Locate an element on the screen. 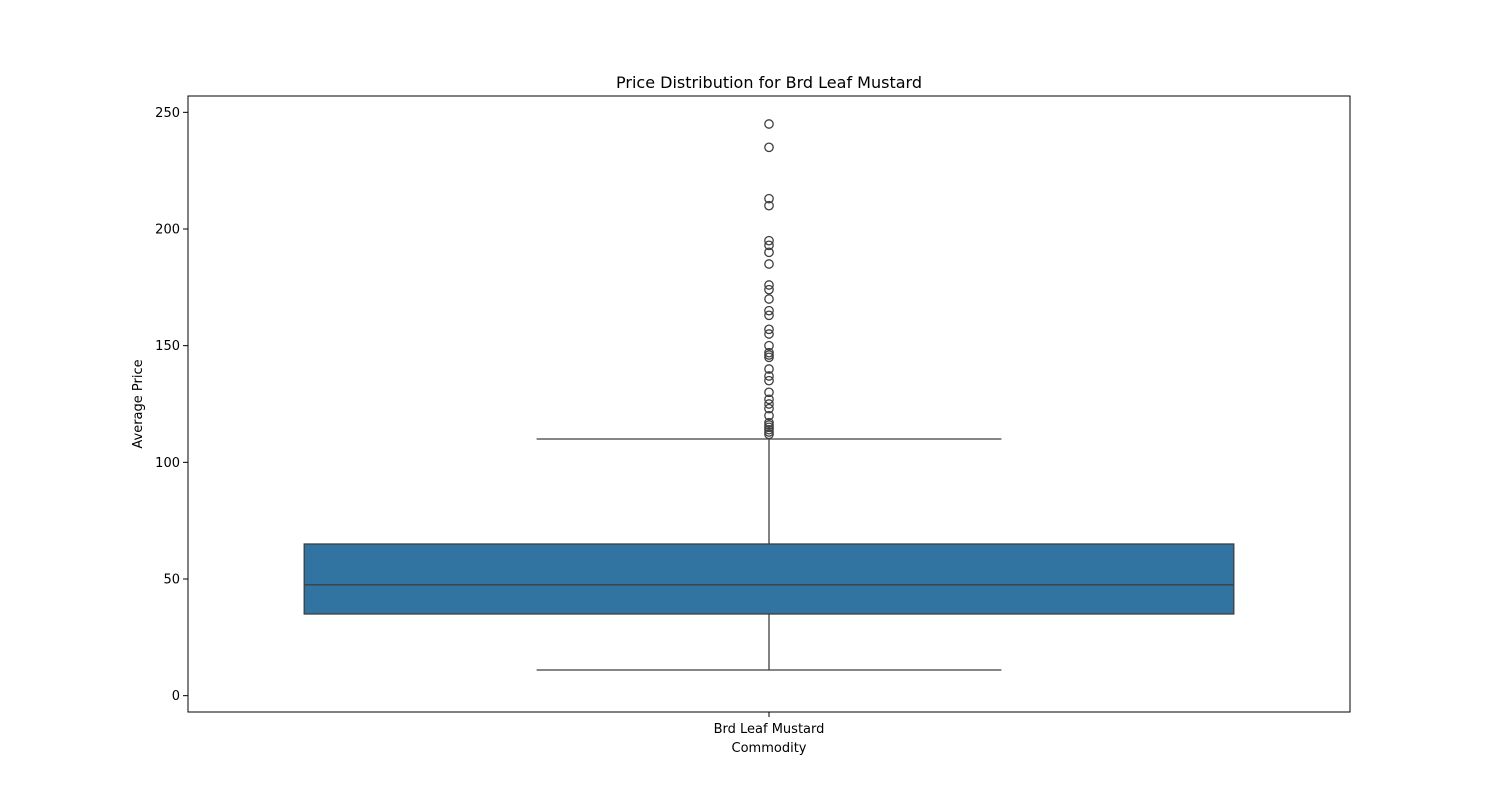 Image resolution: width=1500 pixels, height=800 pixels. x-ticks: Brd Leaf Mustard is located at coordinates (769, 724).